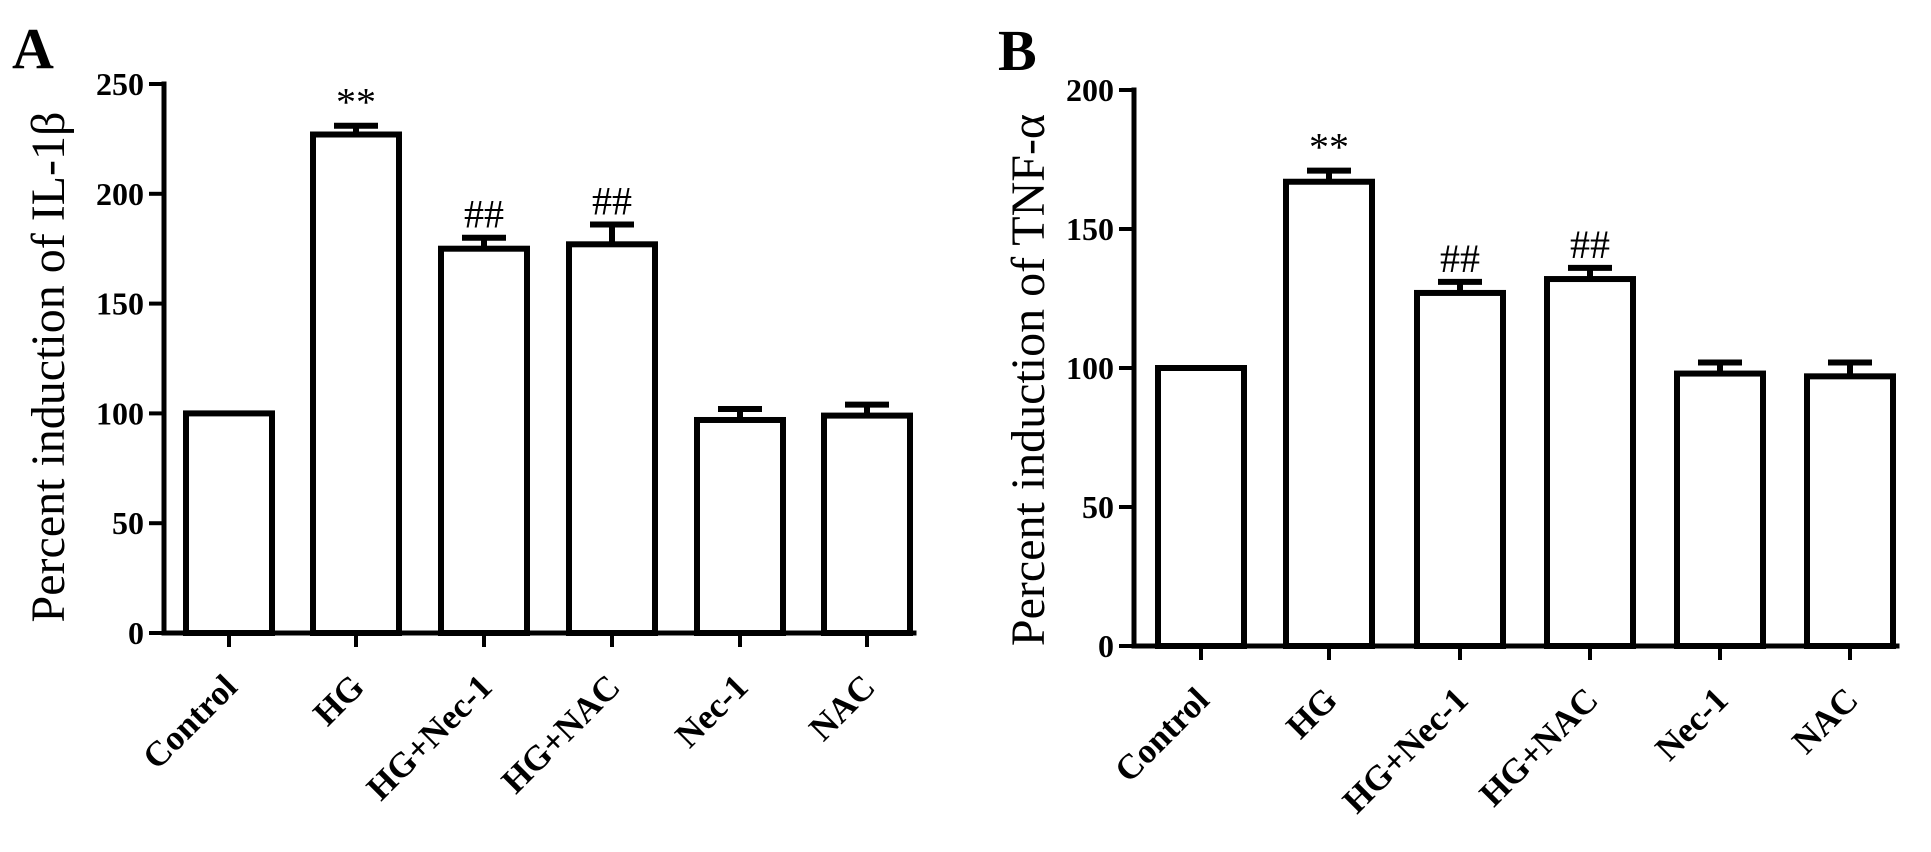 The image size is (1931, 852). What do you see at coordinates (1028, 380) in the screenshot?
I see `y-axis-label: Percent induction of TNF-α` at bounding box center [1028, 380].